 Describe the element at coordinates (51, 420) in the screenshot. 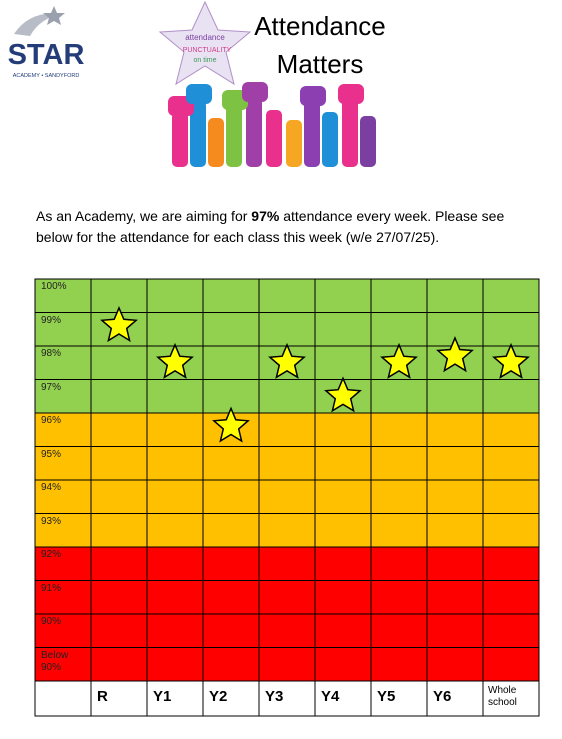

I see `y-tick-label: 96%` at that location.